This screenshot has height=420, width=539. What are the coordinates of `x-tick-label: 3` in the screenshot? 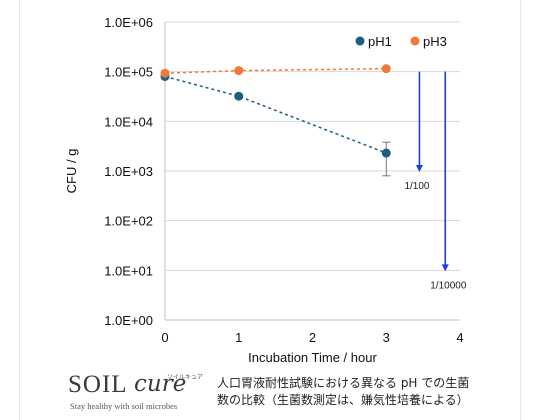 It's located at (386, 337).